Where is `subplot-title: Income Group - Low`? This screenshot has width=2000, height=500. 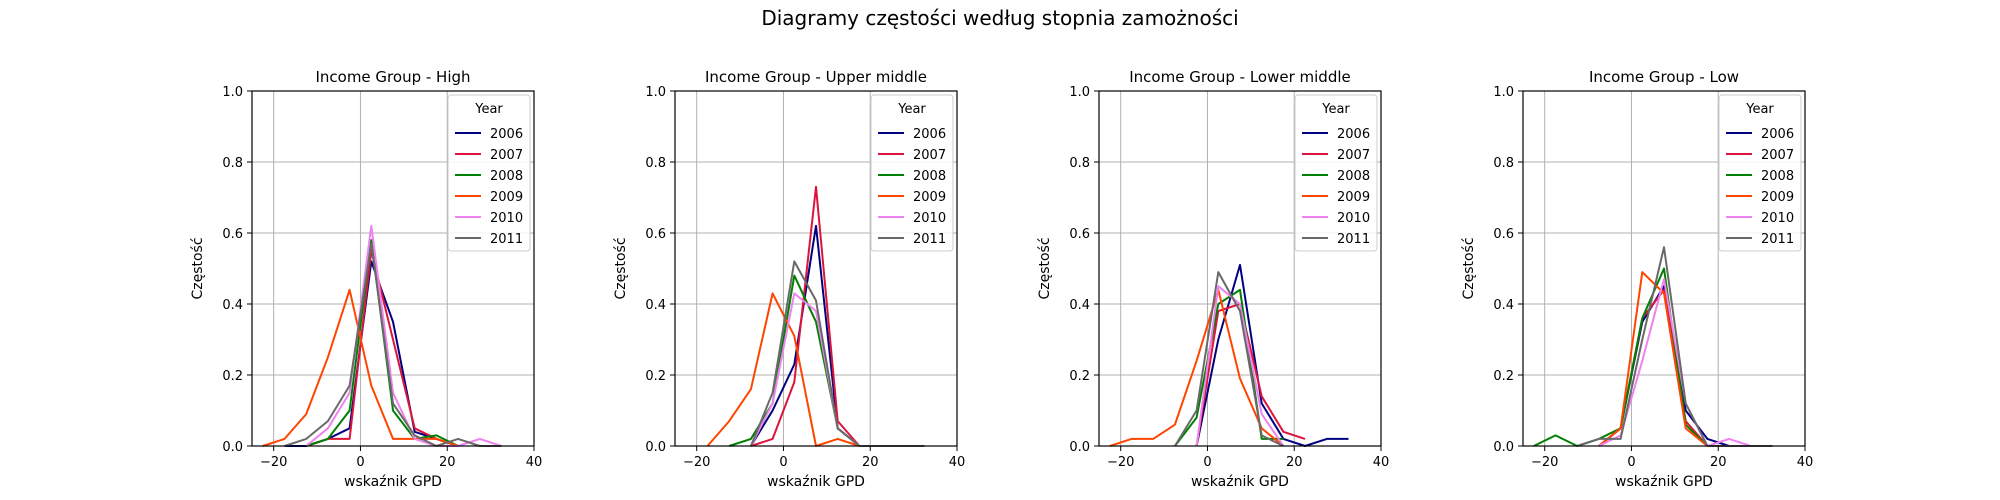 subplot-title: Income Group - Low is located at coordinates (1664, 77).